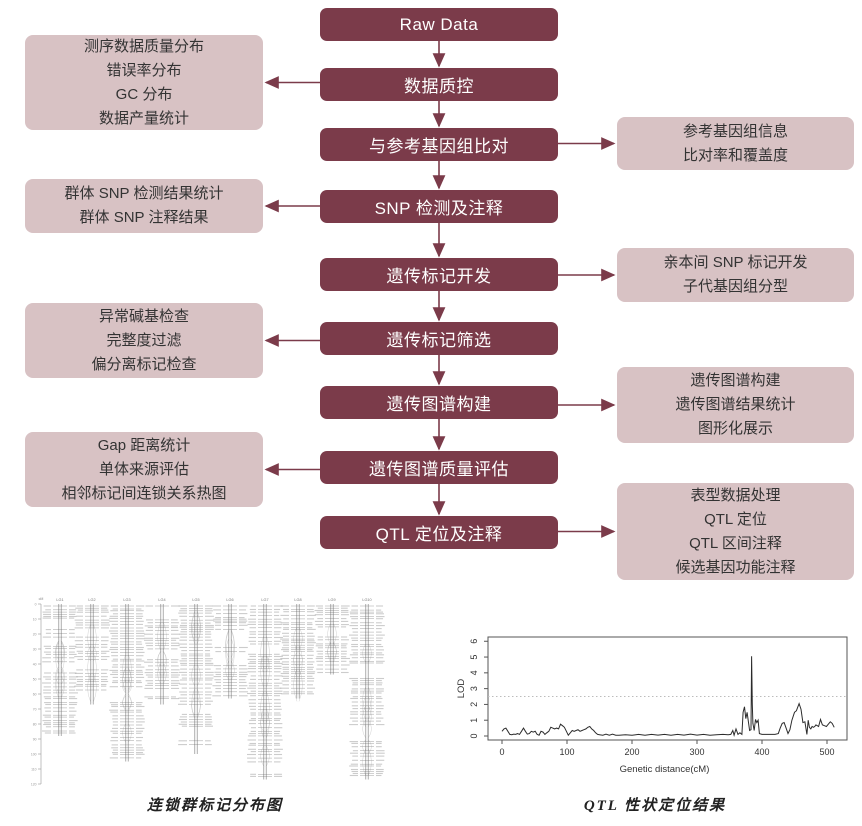  What do you see at coordinates (143, 118) in the screenshot?
I see `output-line: 数据产量统计` at bounding box center [143, 118].